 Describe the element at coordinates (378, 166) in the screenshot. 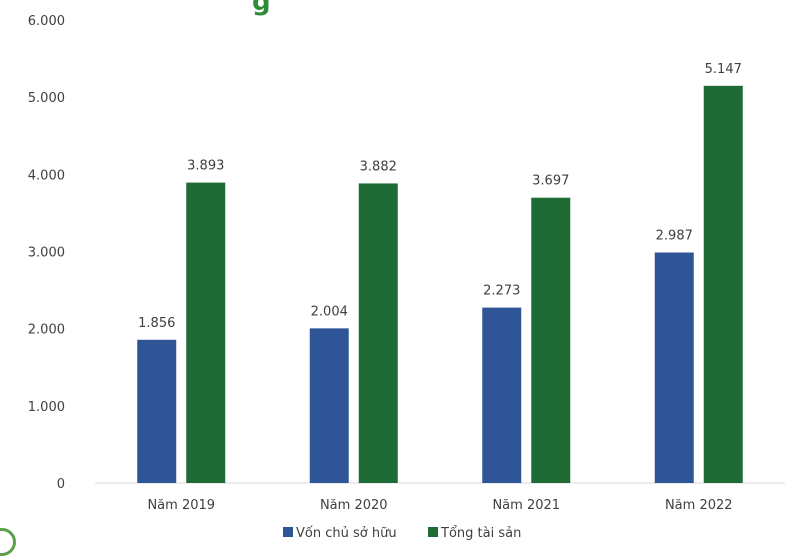

I see `data-label: 3.882` at that location.